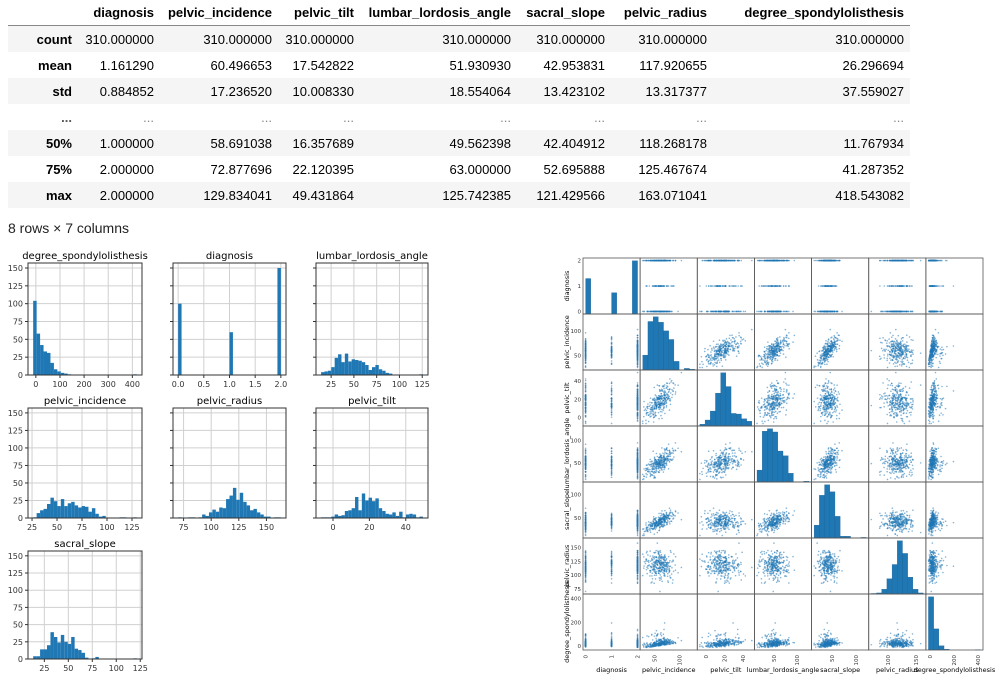 The height and width of the screenshot is (681, 1000). What do you see at coordinates (266, 527) in the screenshot?
I see `x-tick-label: 150` at bounding box center [266, 527].